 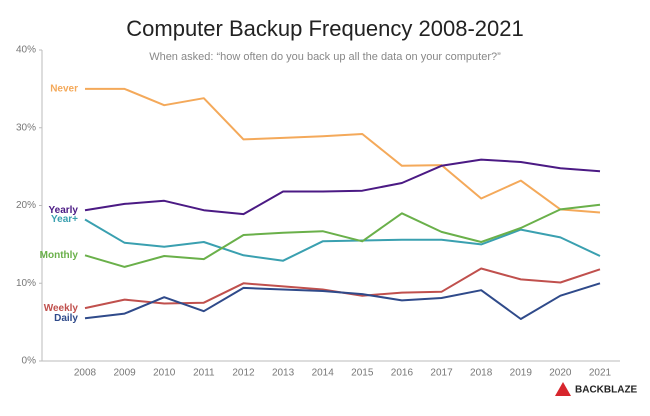 I want to click on x-tick-label: 2021, so click(x=600, y=373).